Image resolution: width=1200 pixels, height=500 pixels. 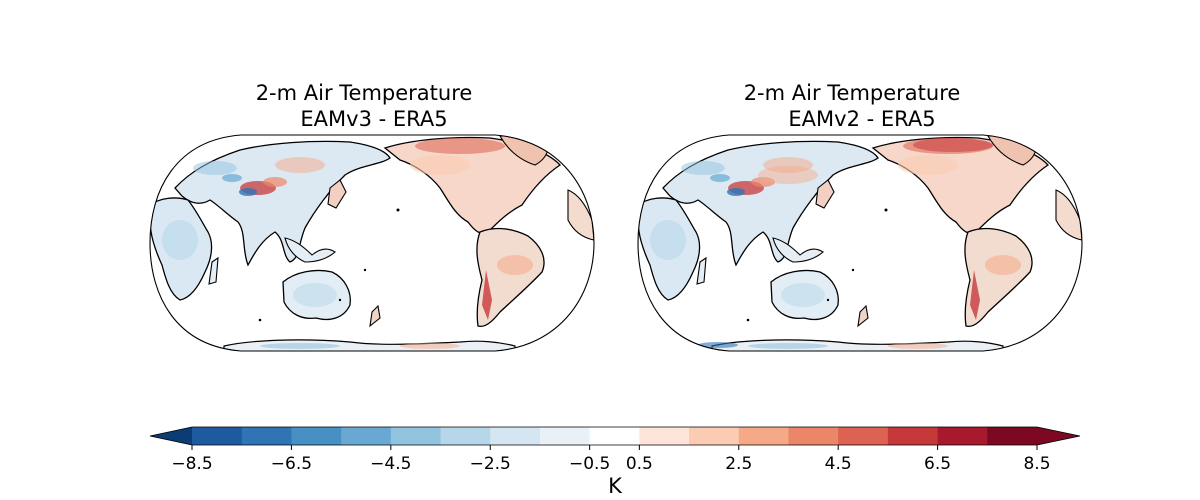 What do you see at coordinates (171, 436) in the screenshot?
I see `colorbar-extend-low` at bounding box center [171, 436].